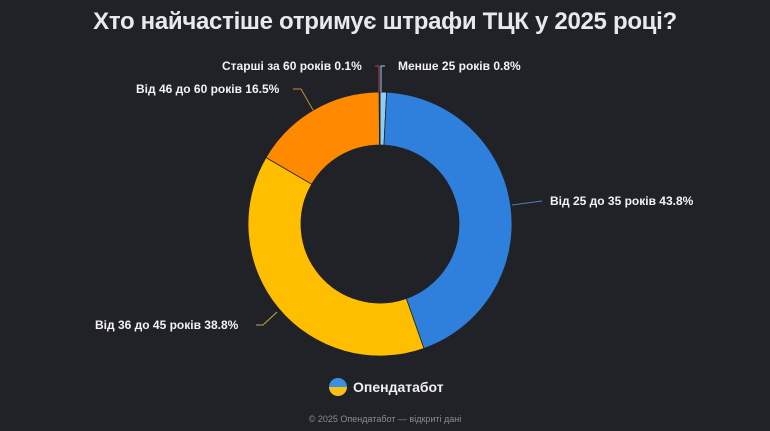 The image size is (770, 431). What do you see at coordinates (385, 419) in the screenshot?
I see `footer-copyright: © 2025 Опендатабот — відкриті дані` at bounding box center [385, 419].